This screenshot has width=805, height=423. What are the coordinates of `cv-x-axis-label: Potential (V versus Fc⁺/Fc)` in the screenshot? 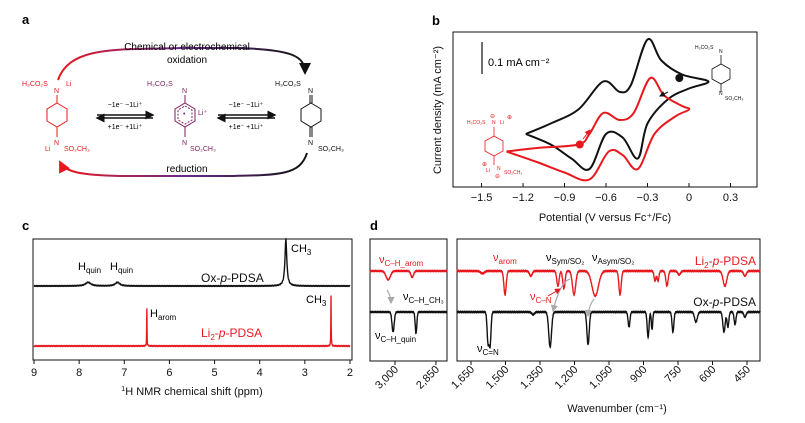 It's located at (605, 218).